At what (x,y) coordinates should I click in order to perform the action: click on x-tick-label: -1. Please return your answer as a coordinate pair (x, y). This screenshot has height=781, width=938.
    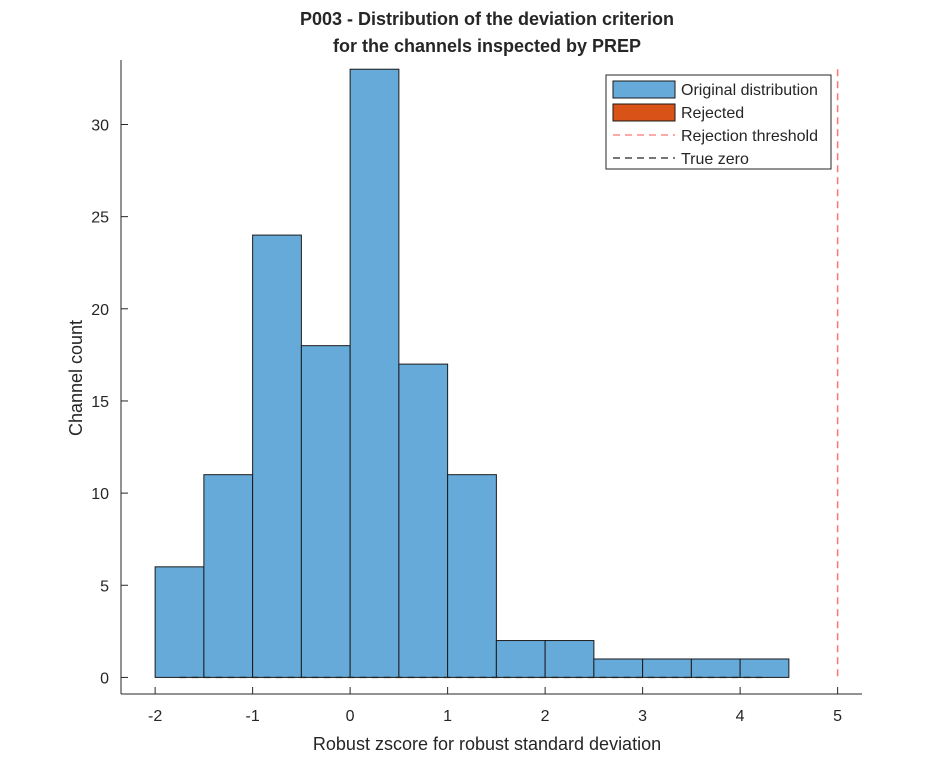
    Looking at the image, I should click on (253, 716).